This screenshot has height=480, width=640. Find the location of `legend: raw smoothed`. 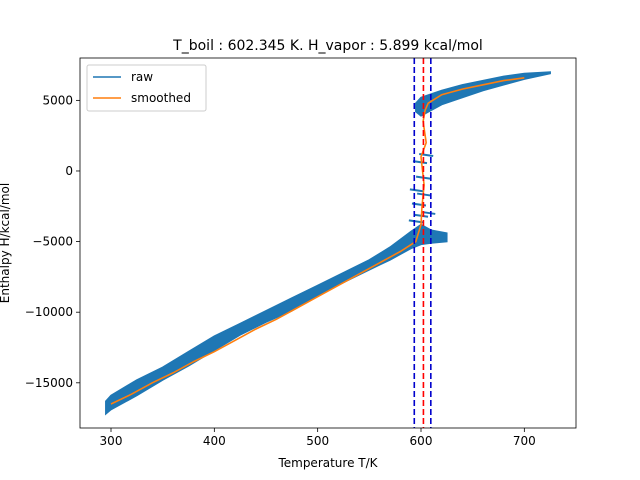

legend: raw smoothed is located at coordinates (146, 88).